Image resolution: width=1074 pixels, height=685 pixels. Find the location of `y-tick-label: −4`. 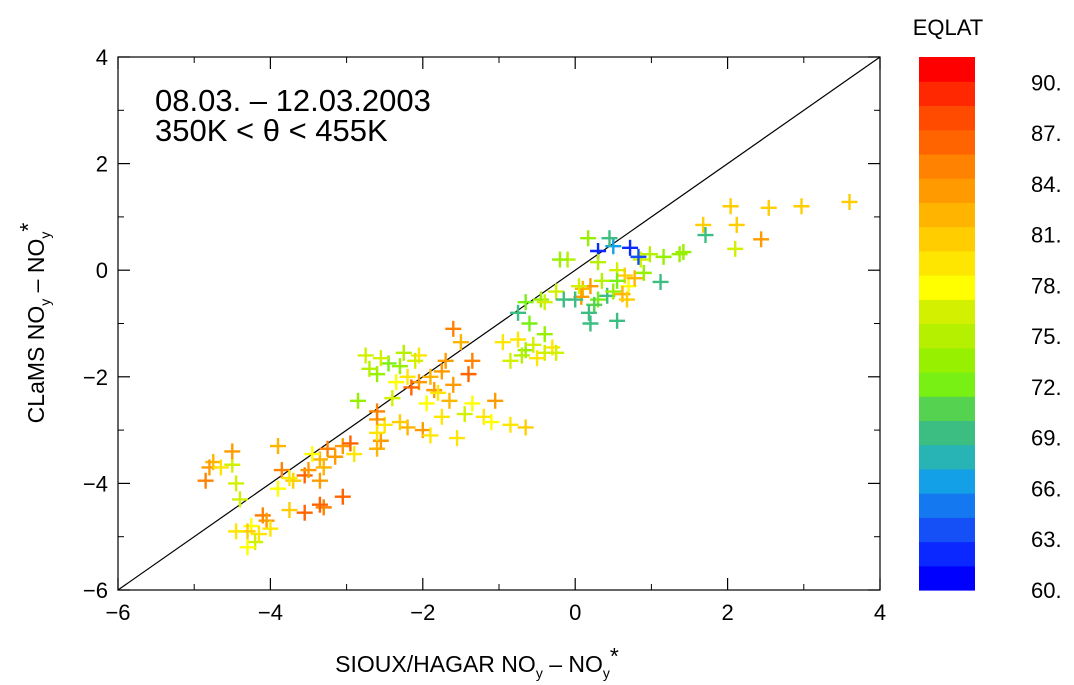

y-tick-label: −4 is located at coordinates (95, 483).